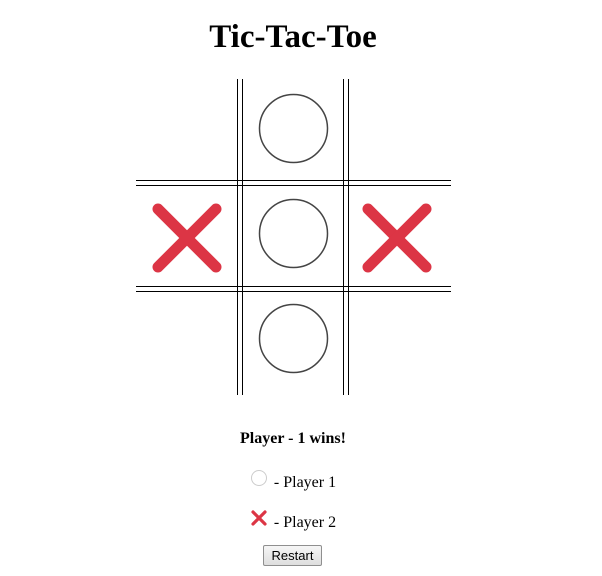  I want to click on legend-player-1: - Player 1, so click(293, 481).